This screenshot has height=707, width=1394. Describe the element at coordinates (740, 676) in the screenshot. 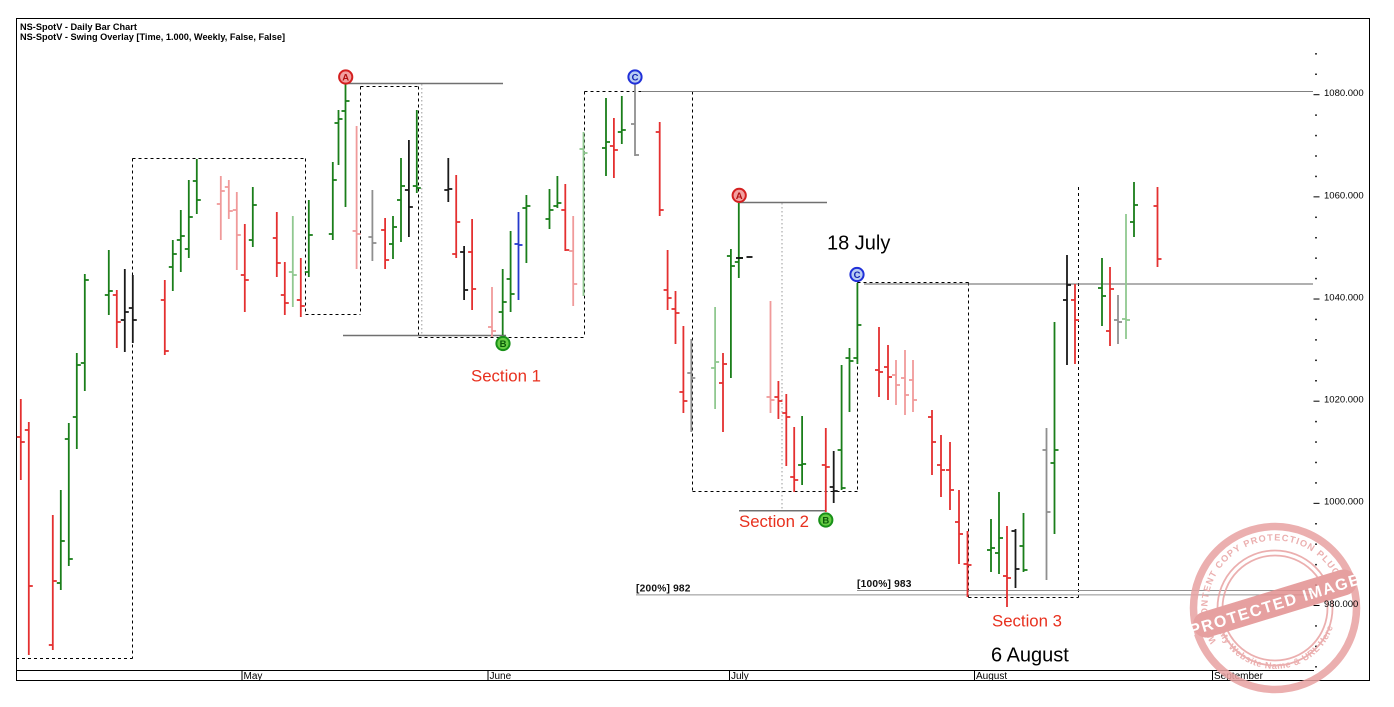

I see `svg-text: July` at that location.